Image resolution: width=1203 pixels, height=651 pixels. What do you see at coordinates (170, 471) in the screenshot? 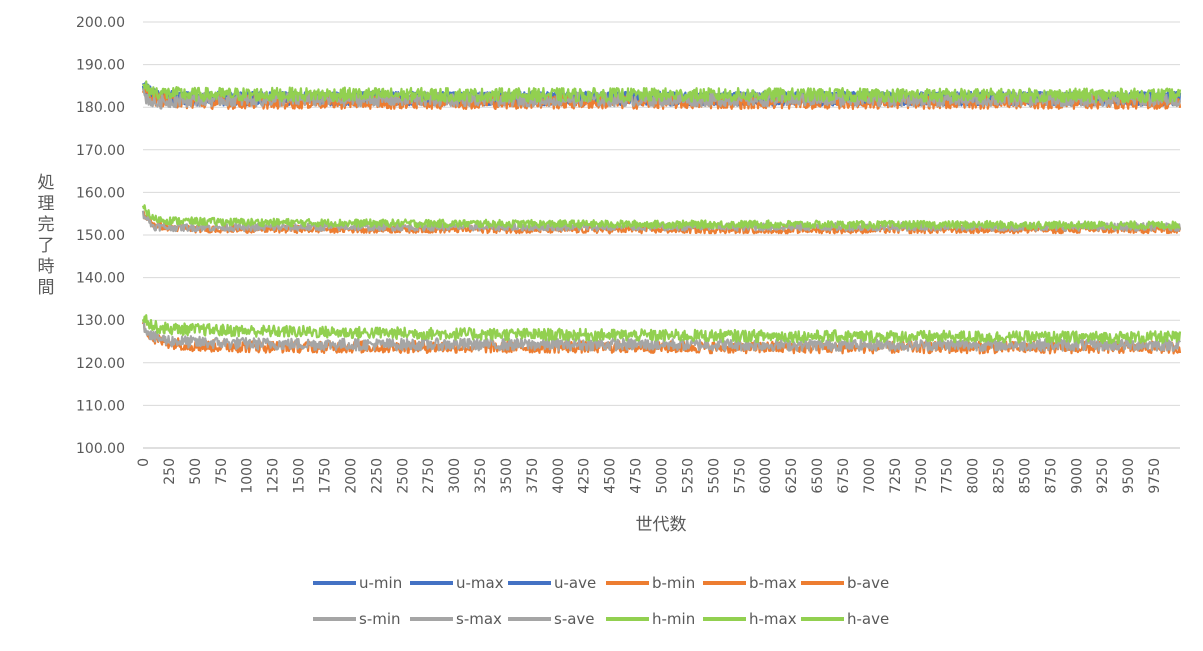
I see `x-tick-label: 250` at bounding box center [170, 471].